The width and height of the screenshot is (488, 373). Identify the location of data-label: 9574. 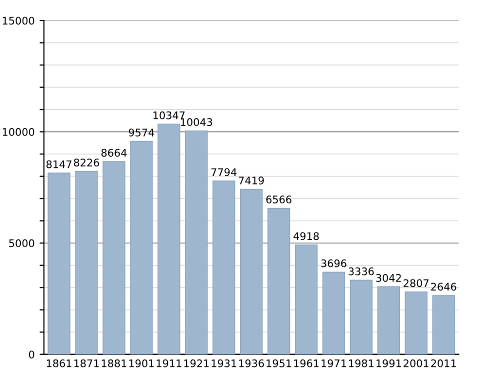
(141, 132).